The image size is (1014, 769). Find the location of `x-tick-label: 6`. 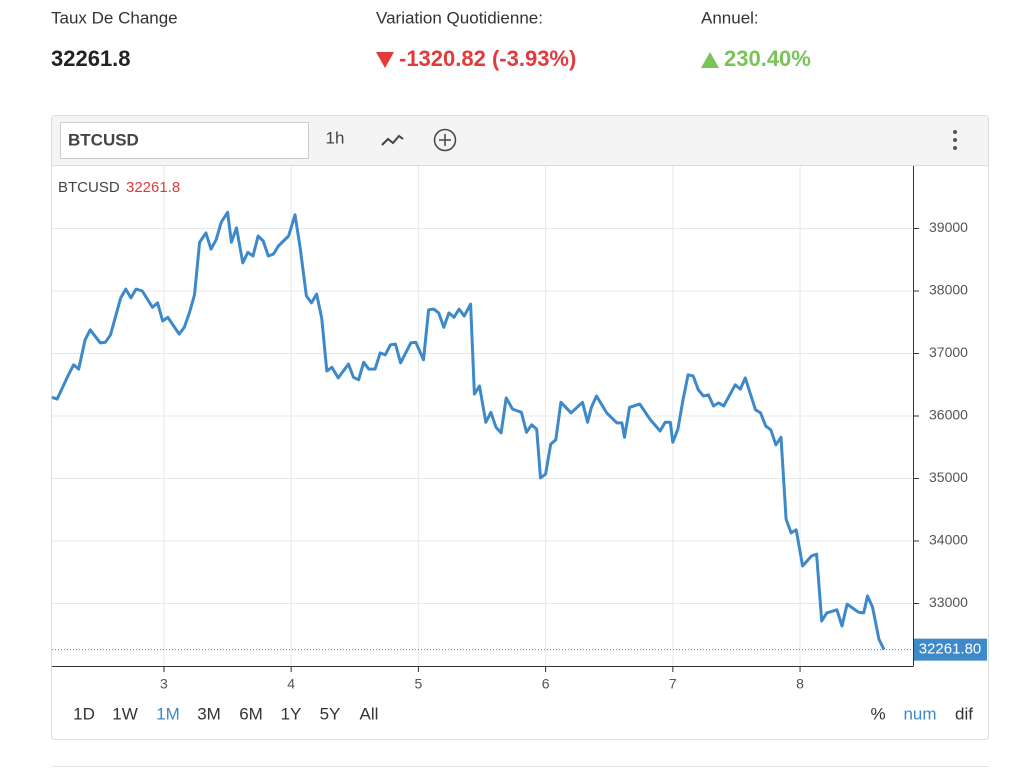

x-tick-label: 6 is located at coordinates (546, 684).